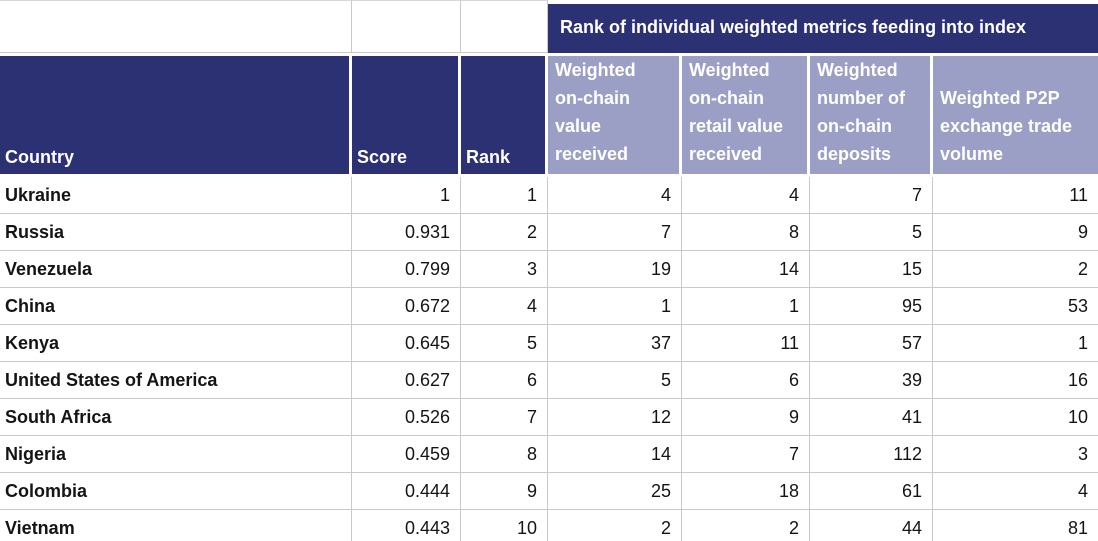  What do you see at coordinates (615, 343) in the screenshot?
I see `cell-onchain-value-rank: 37` at bounding box center [615, 343].